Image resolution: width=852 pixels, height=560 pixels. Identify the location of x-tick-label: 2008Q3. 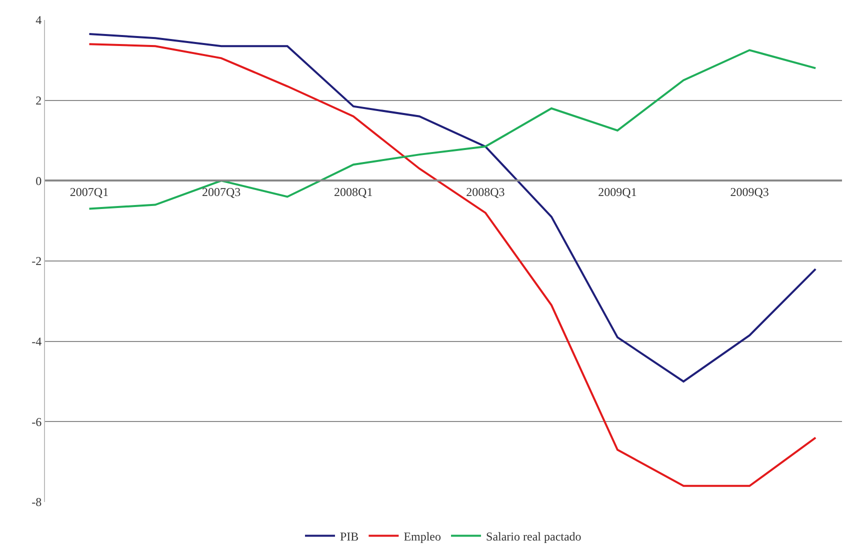
(485, 192).